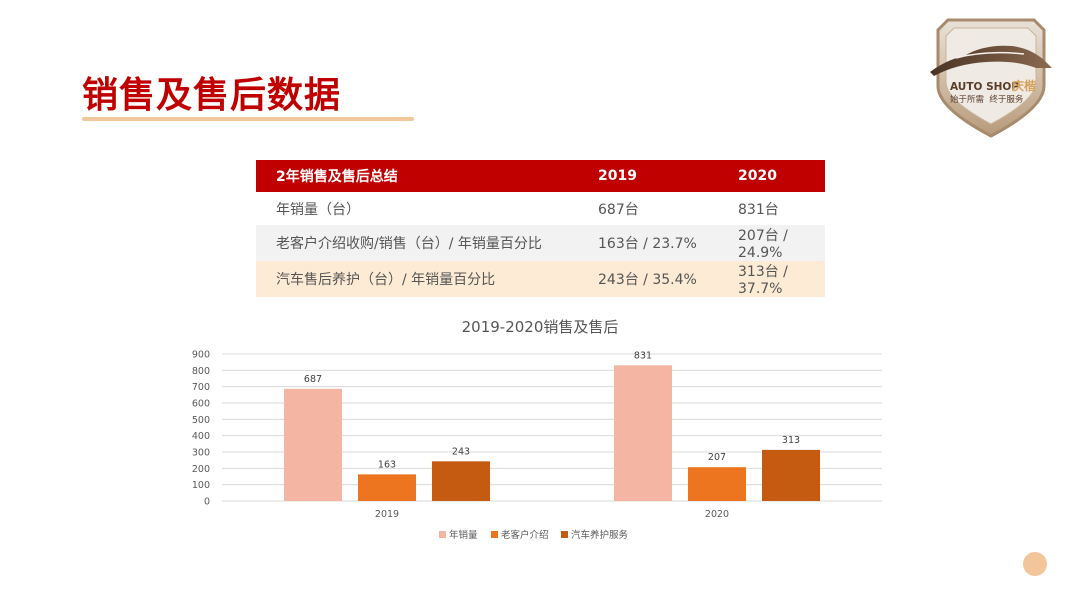 This screenshot has height=608, width=1080. I want to click on y-tick-label: 500, so click(201, 420).